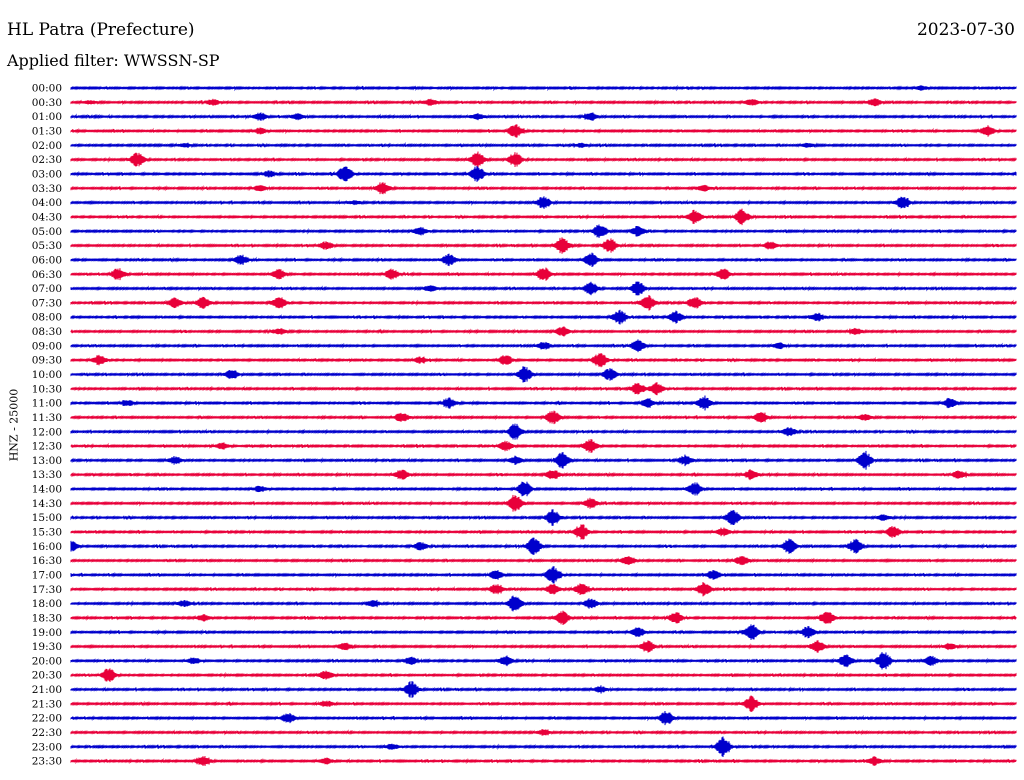 The width and height of the screenshot is (1024, 780). I want to click on tick-label: 16:00, so click(47, 547).